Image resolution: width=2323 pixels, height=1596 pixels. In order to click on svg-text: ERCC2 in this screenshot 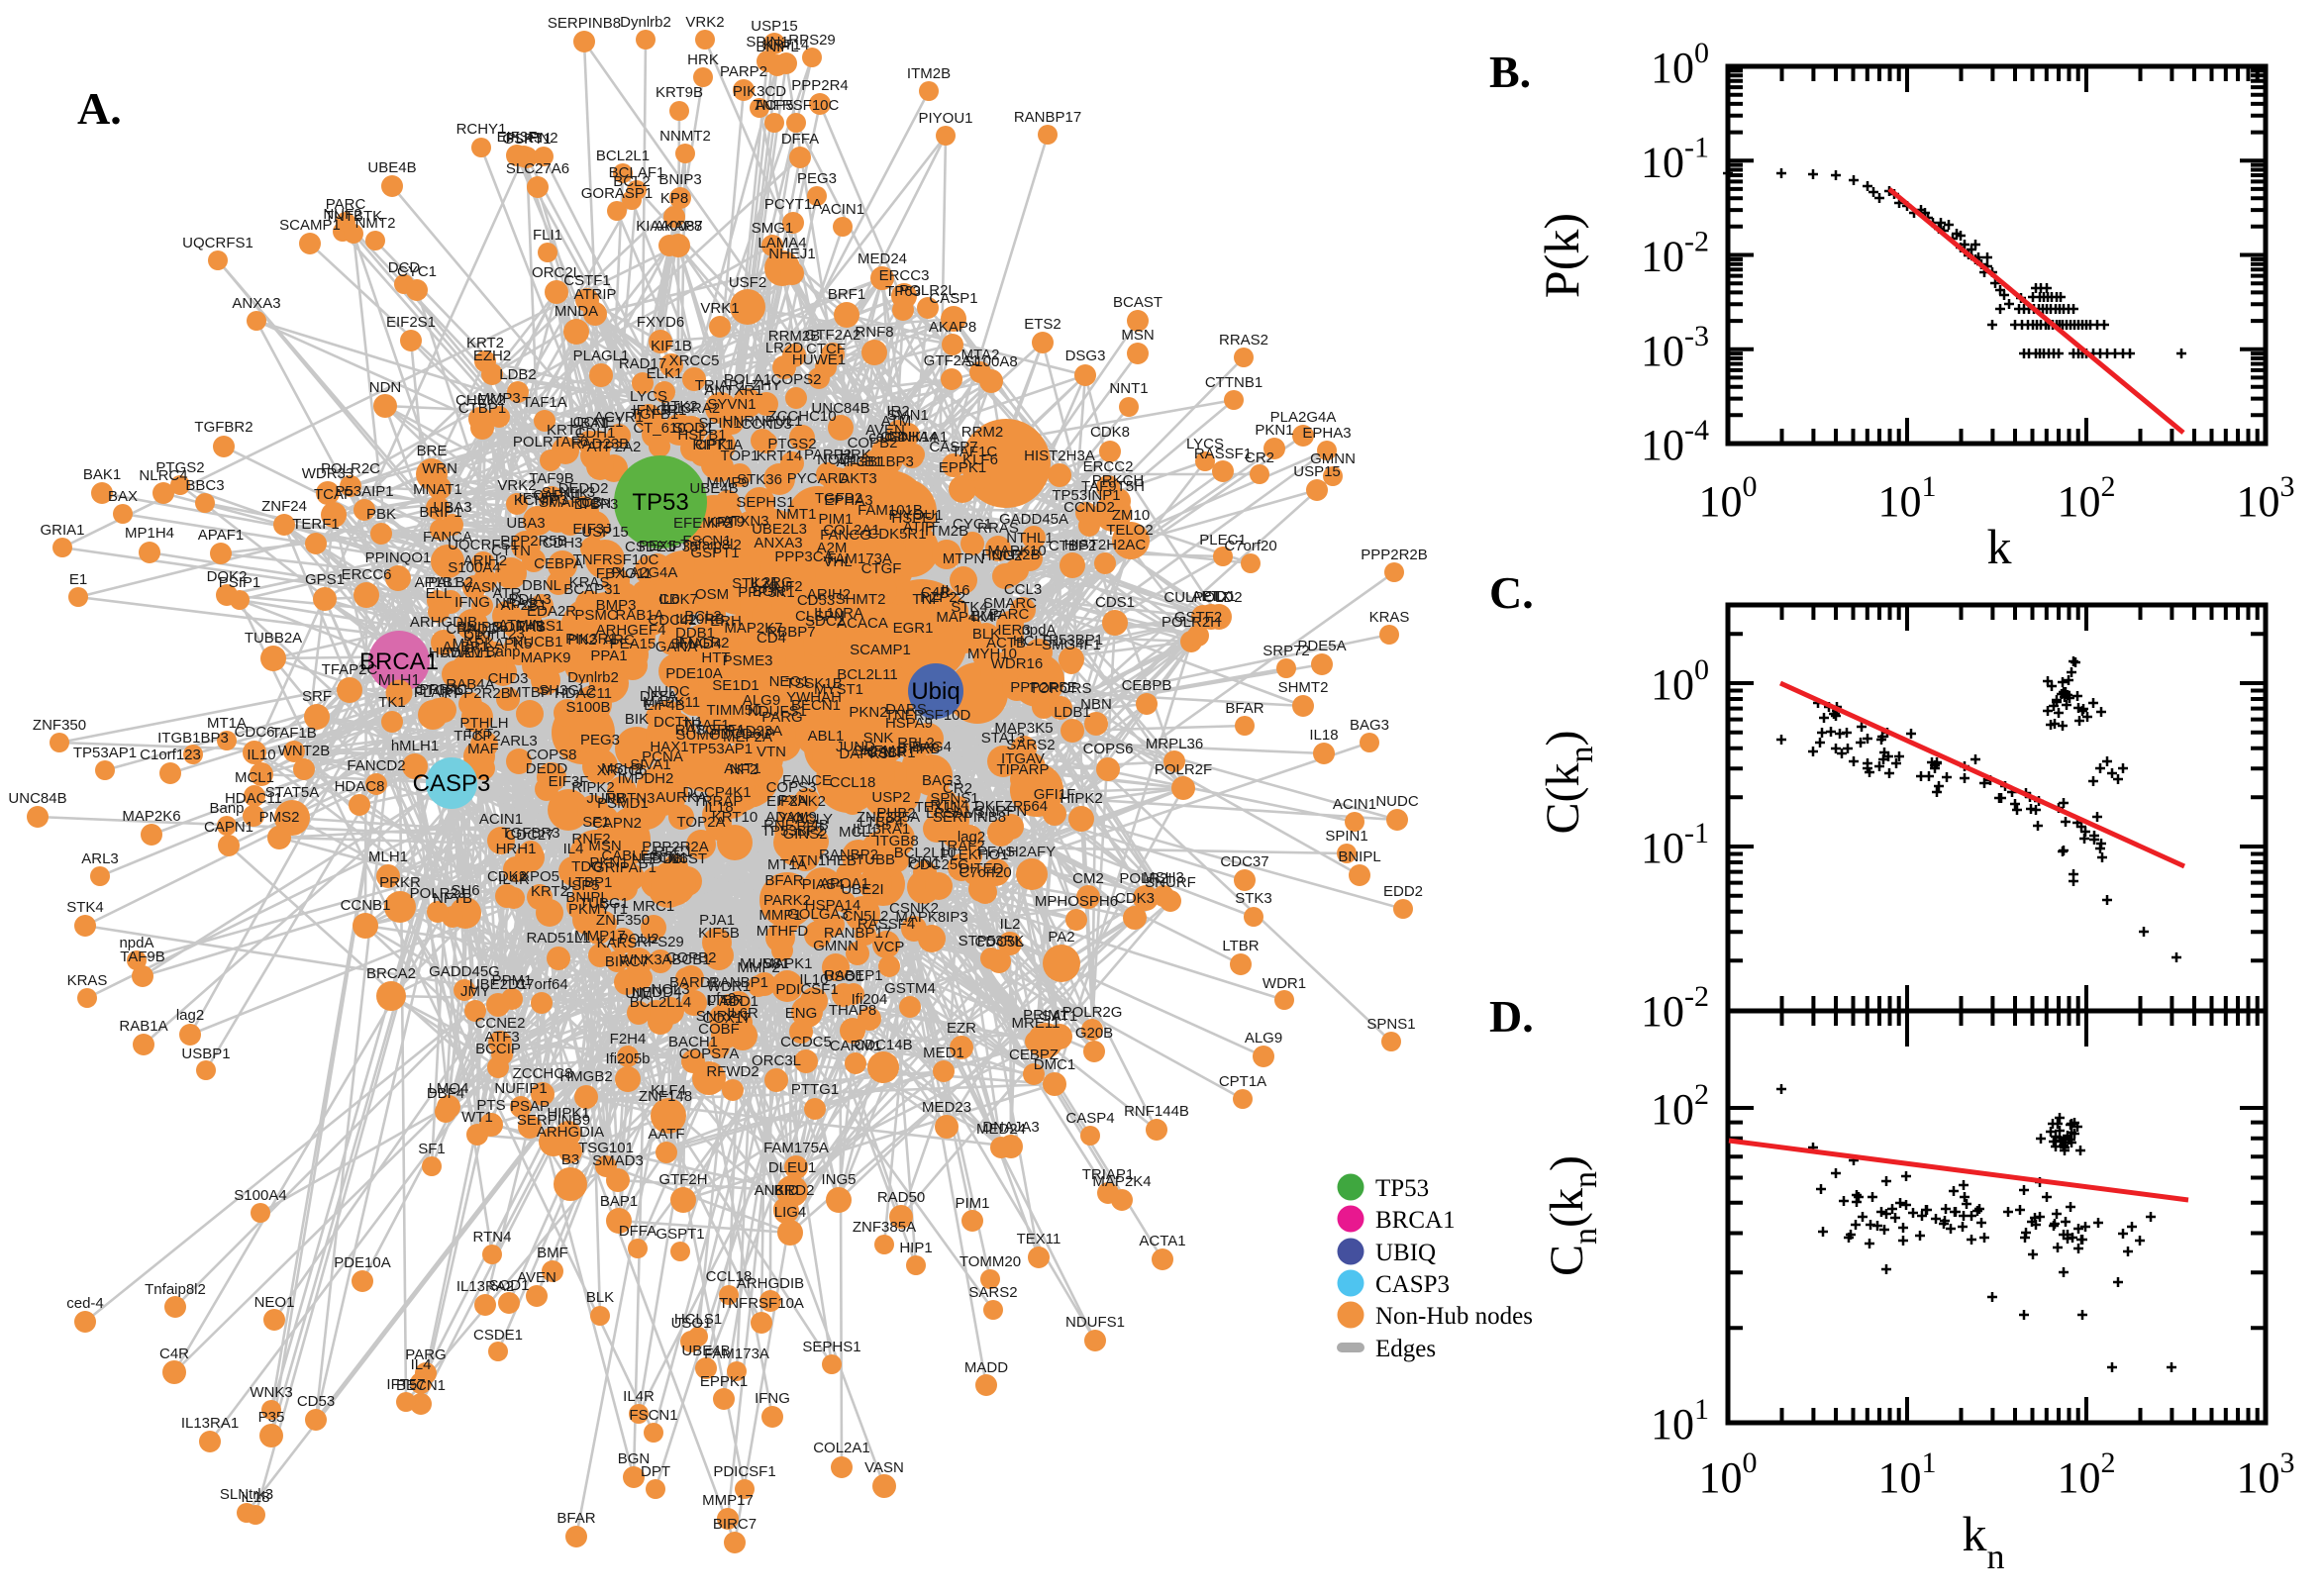, I will do `click(1108, 466)`.